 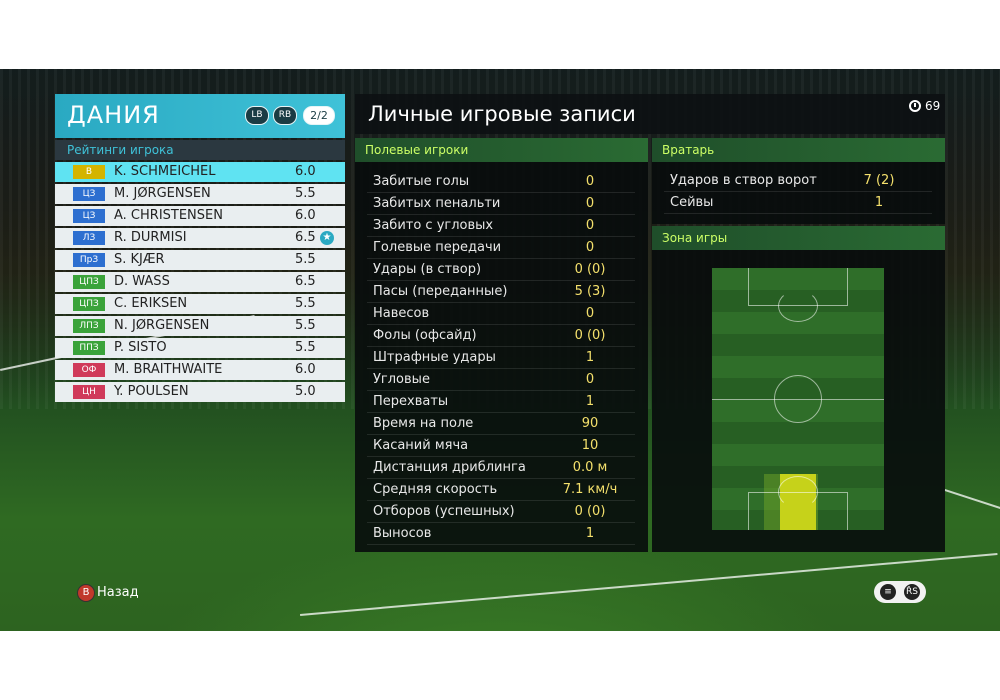 What do you see at coordinates (150, 237) in the screenshot?
I see `player-name: R. DURMISI` at bounding box center [150, 237].